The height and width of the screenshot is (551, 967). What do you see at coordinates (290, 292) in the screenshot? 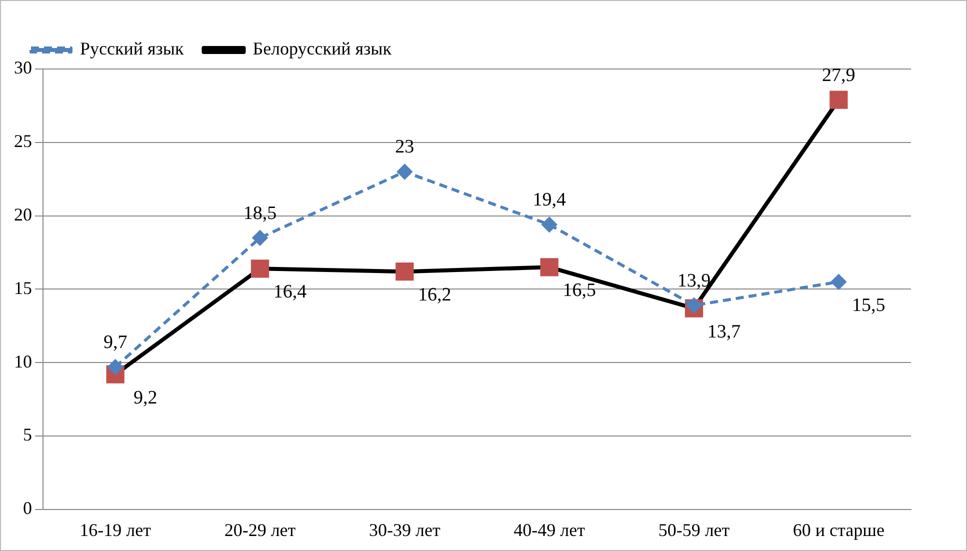
I see `data-label: 16,4` at bounding box center [290, 292].